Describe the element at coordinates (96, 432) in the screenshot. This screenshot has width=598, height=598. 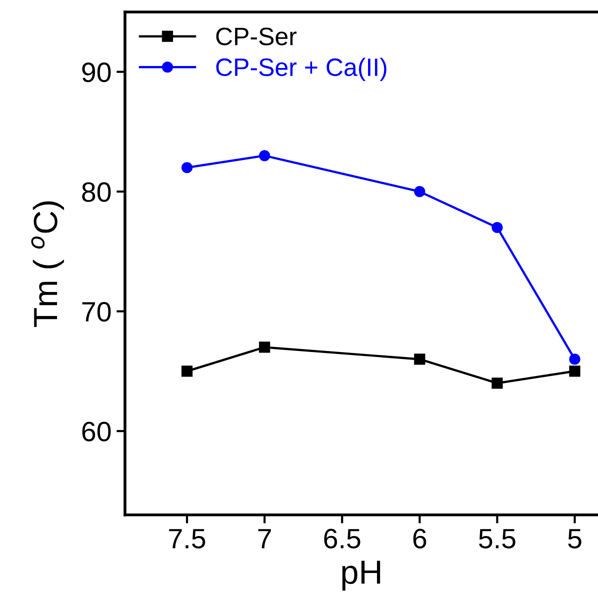
I see `y-tick-label: 60` at that location.